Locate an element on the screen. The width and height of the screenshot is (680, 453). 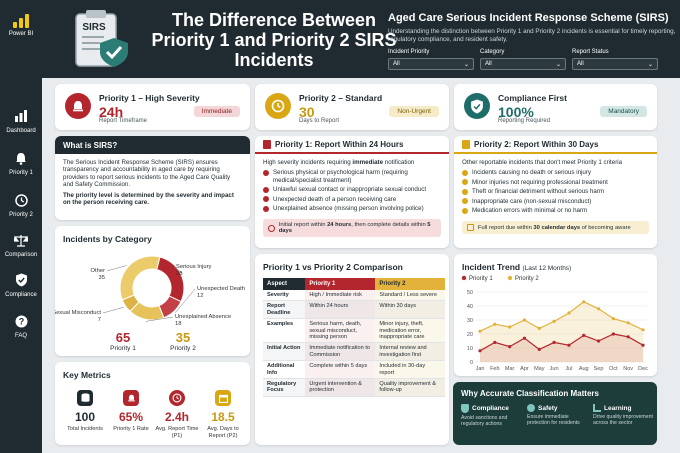
table-header: Aspect is located at coordinates (284, 284).